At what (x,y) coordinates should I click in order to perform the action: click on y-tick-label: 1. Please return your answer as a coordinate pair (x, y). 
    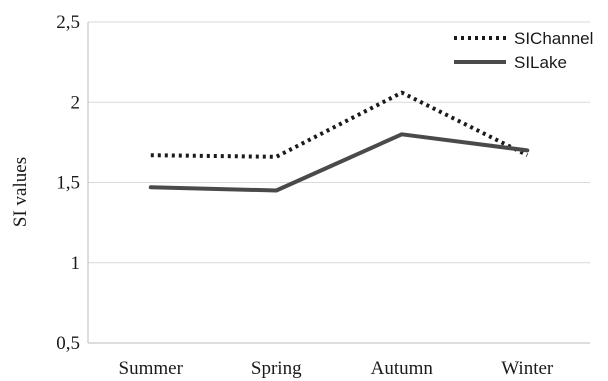
    Looking at the image, I should click on (76, 263).